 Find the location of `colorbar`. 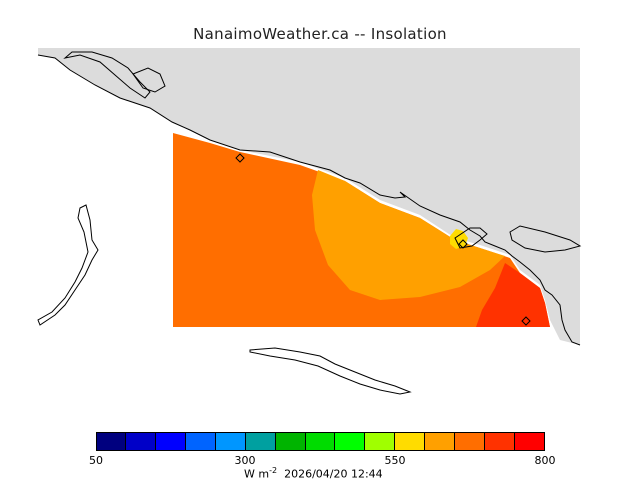

colorbar is located at coordinates (323, 442).